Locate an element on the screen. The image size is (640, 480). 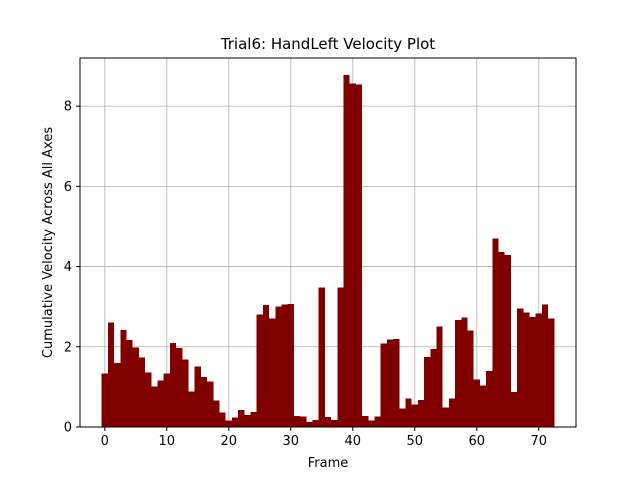
y-tick-label: 2 is located at coordinates (68, 347).